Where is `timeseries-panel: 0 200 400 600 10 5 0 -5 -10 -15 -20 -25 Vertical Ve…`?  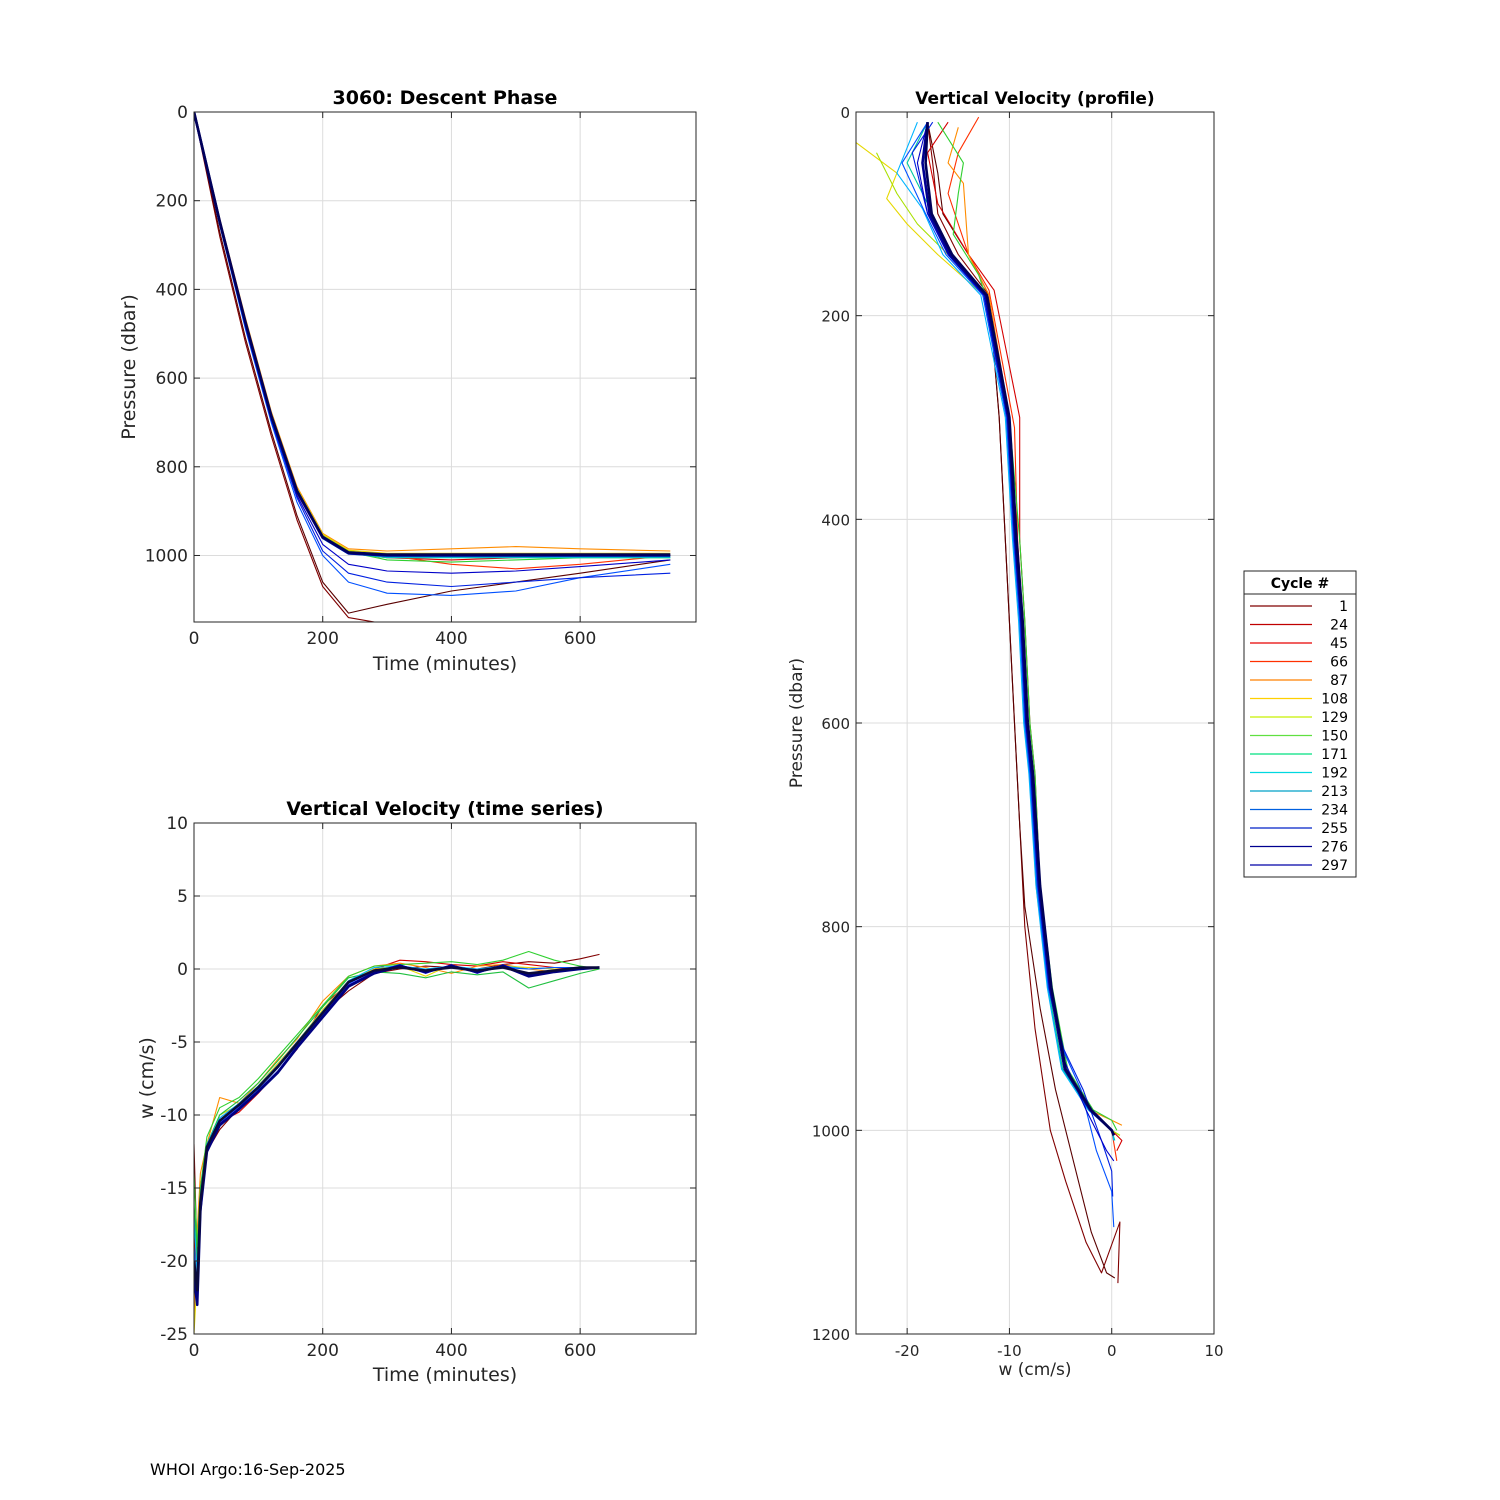
timeseries-panel: 0 200 400 600 10 5 0 -5 -10 -15 -20 -25 Vertical Ve… is located at coordinates (416, 1092).